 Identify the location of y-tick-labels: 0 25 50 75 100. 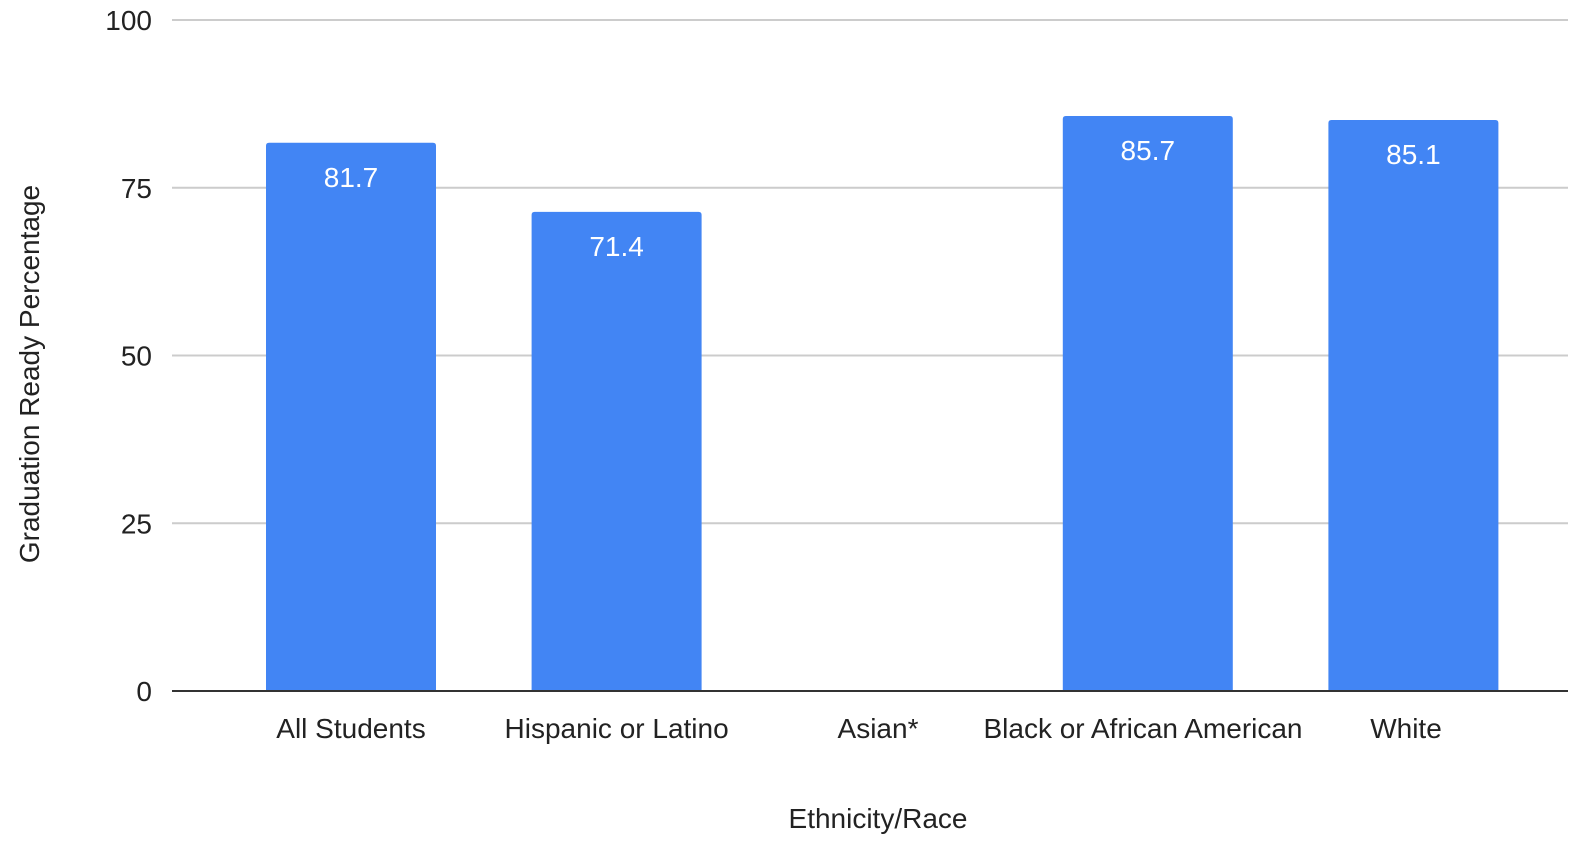
(128, 356).